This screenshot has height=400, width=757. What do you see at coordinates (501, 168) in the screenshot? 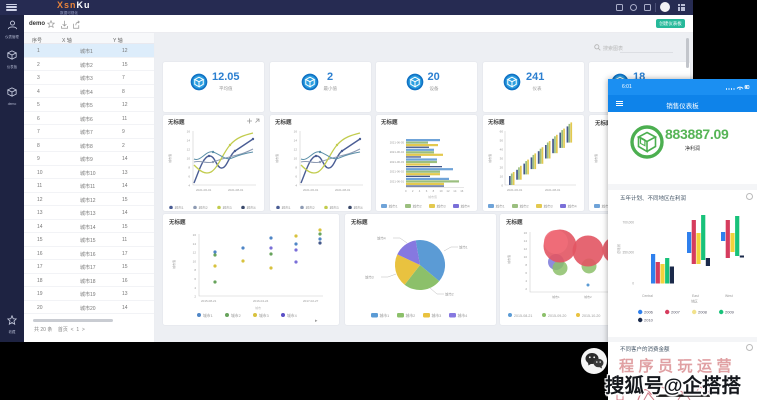
I see `svg-text: 20` at bounding box center [501, 168].